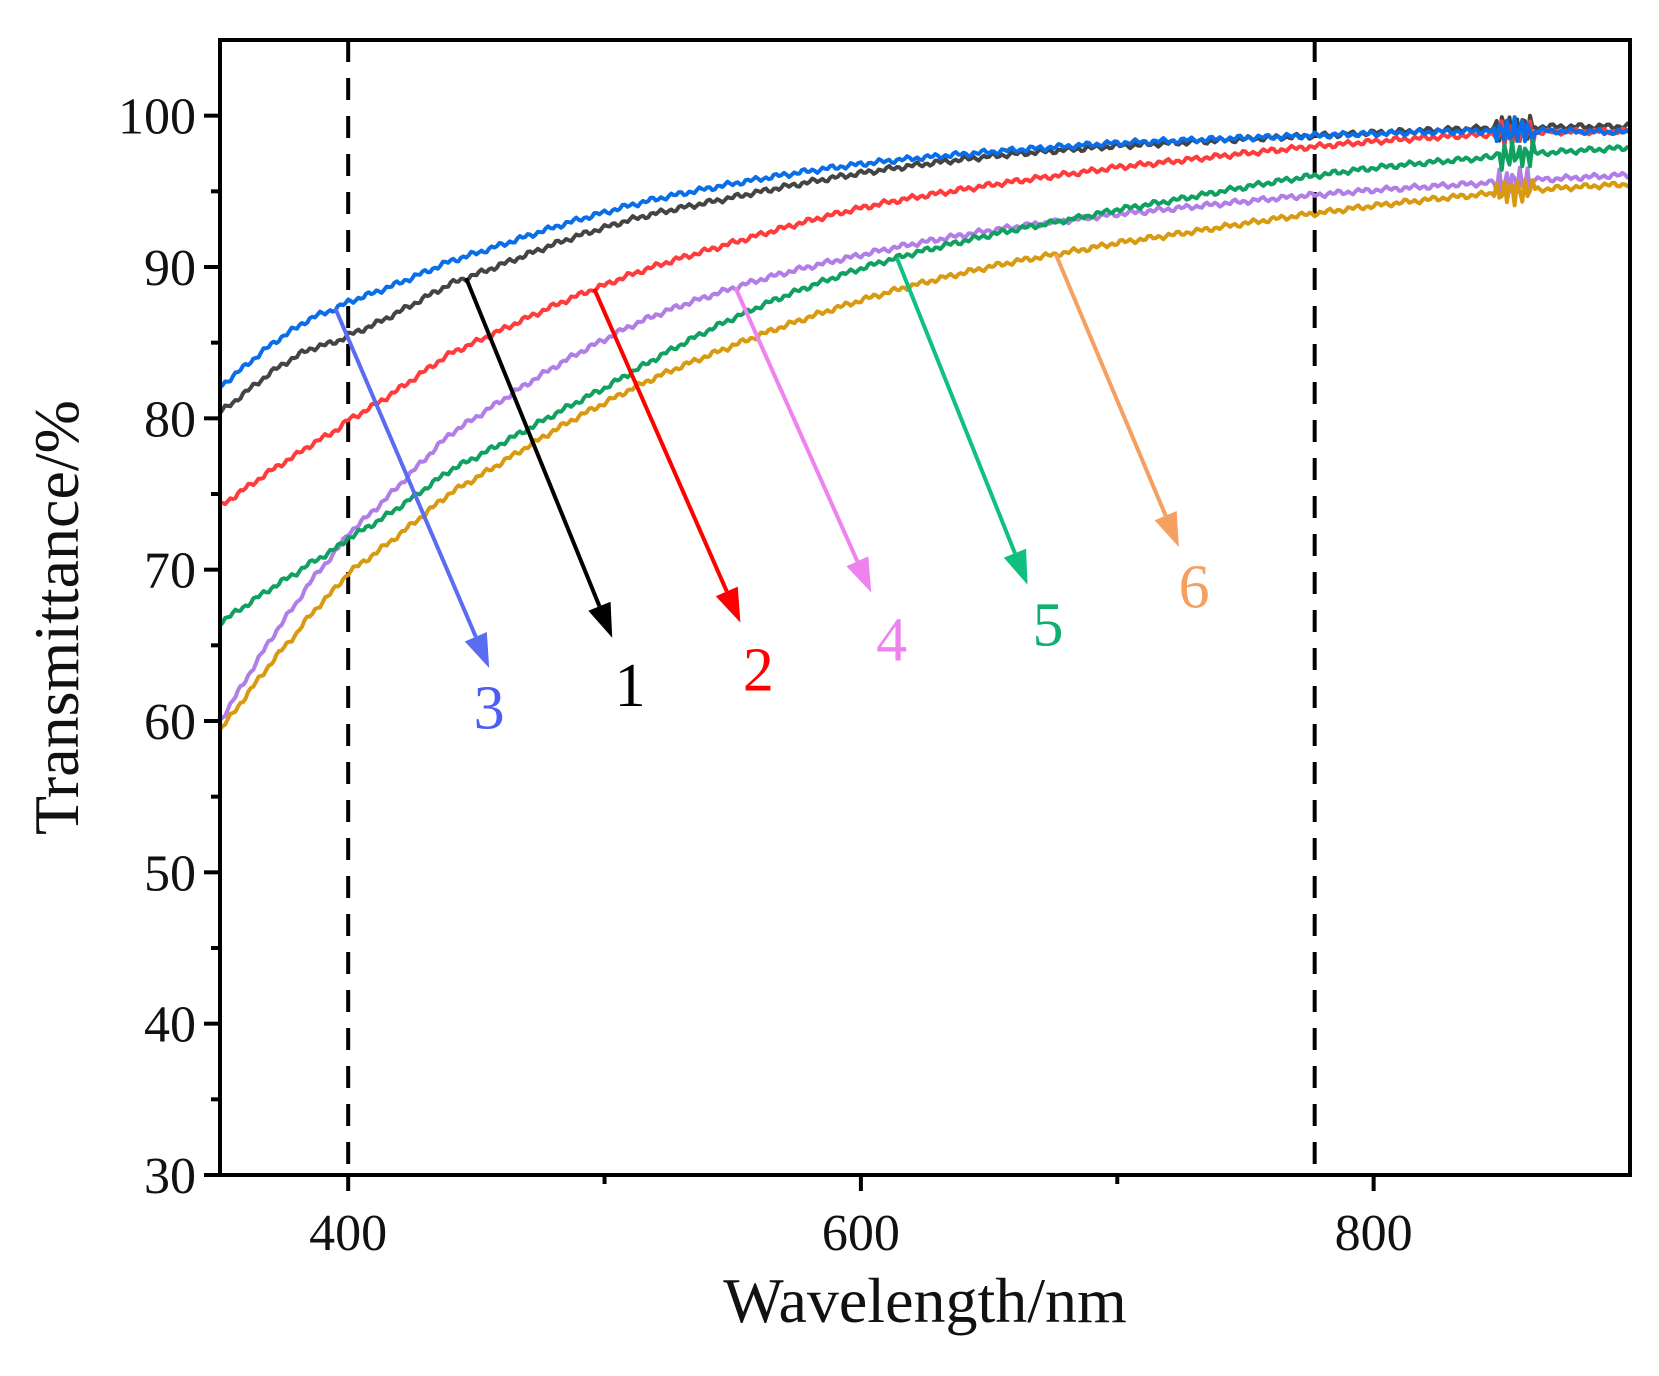 The image size is (1659, 1376). I want to click on y-tick-label: 40, so click(170, 1025).